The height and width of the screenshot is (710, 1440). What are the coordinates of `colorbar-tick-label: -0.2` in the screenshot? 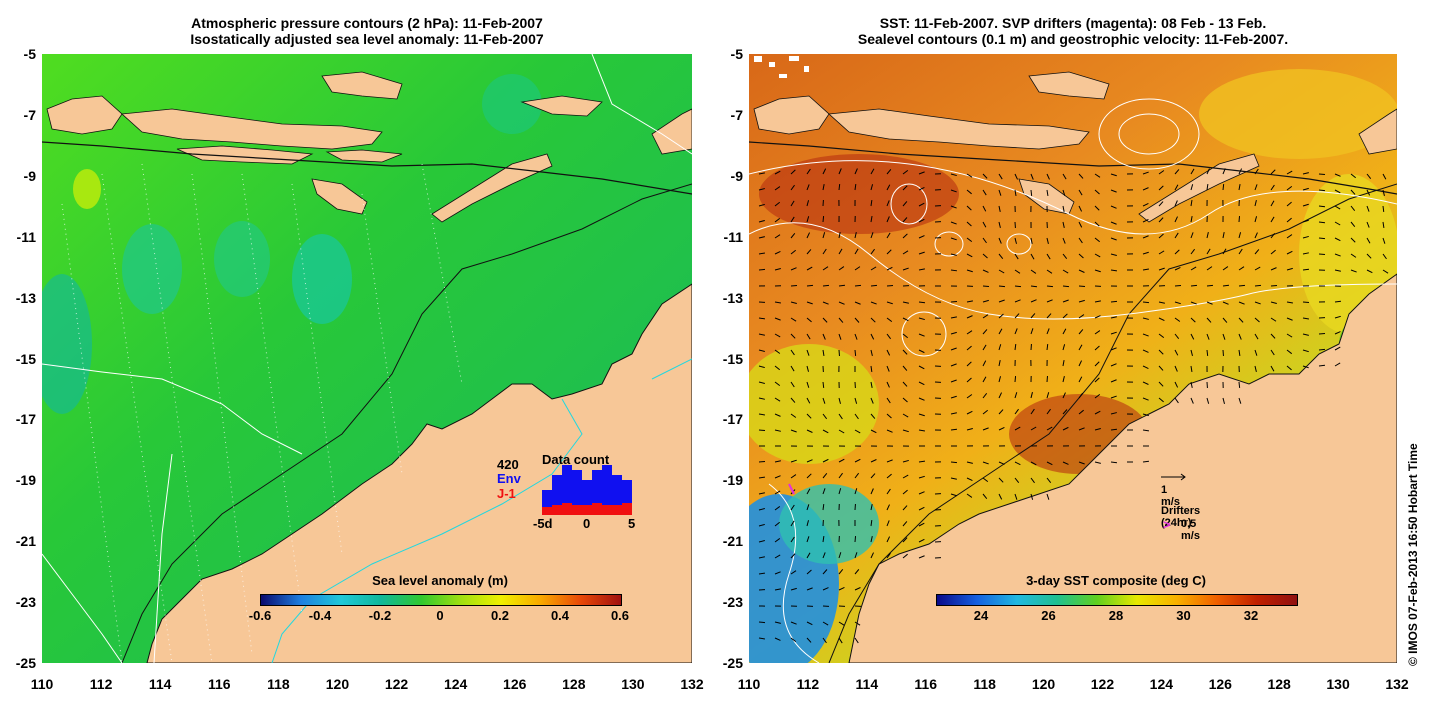 It's located at (380, 615).